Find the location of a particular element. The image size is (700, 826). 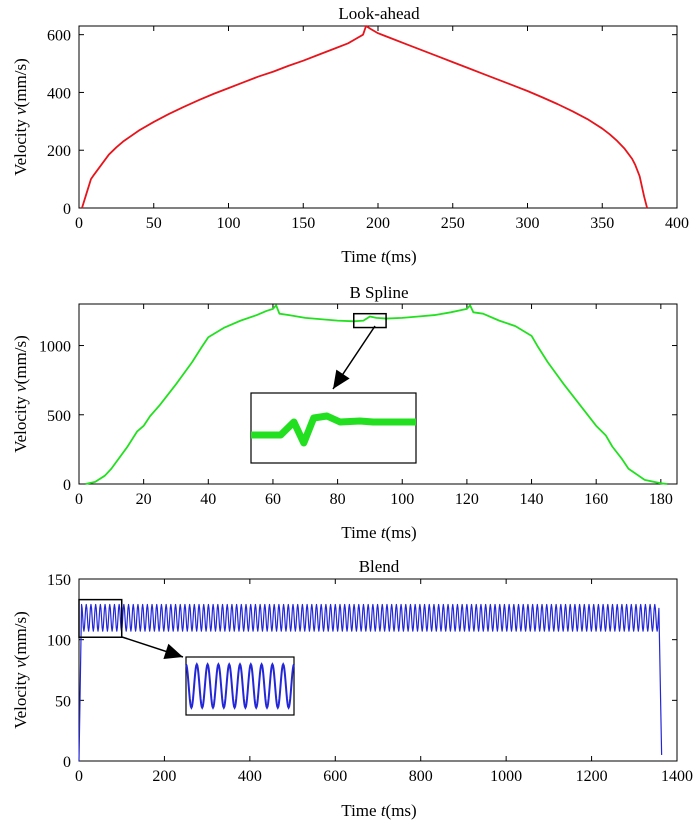

y-tick-label: 600 is located at coordinates (59, 36).